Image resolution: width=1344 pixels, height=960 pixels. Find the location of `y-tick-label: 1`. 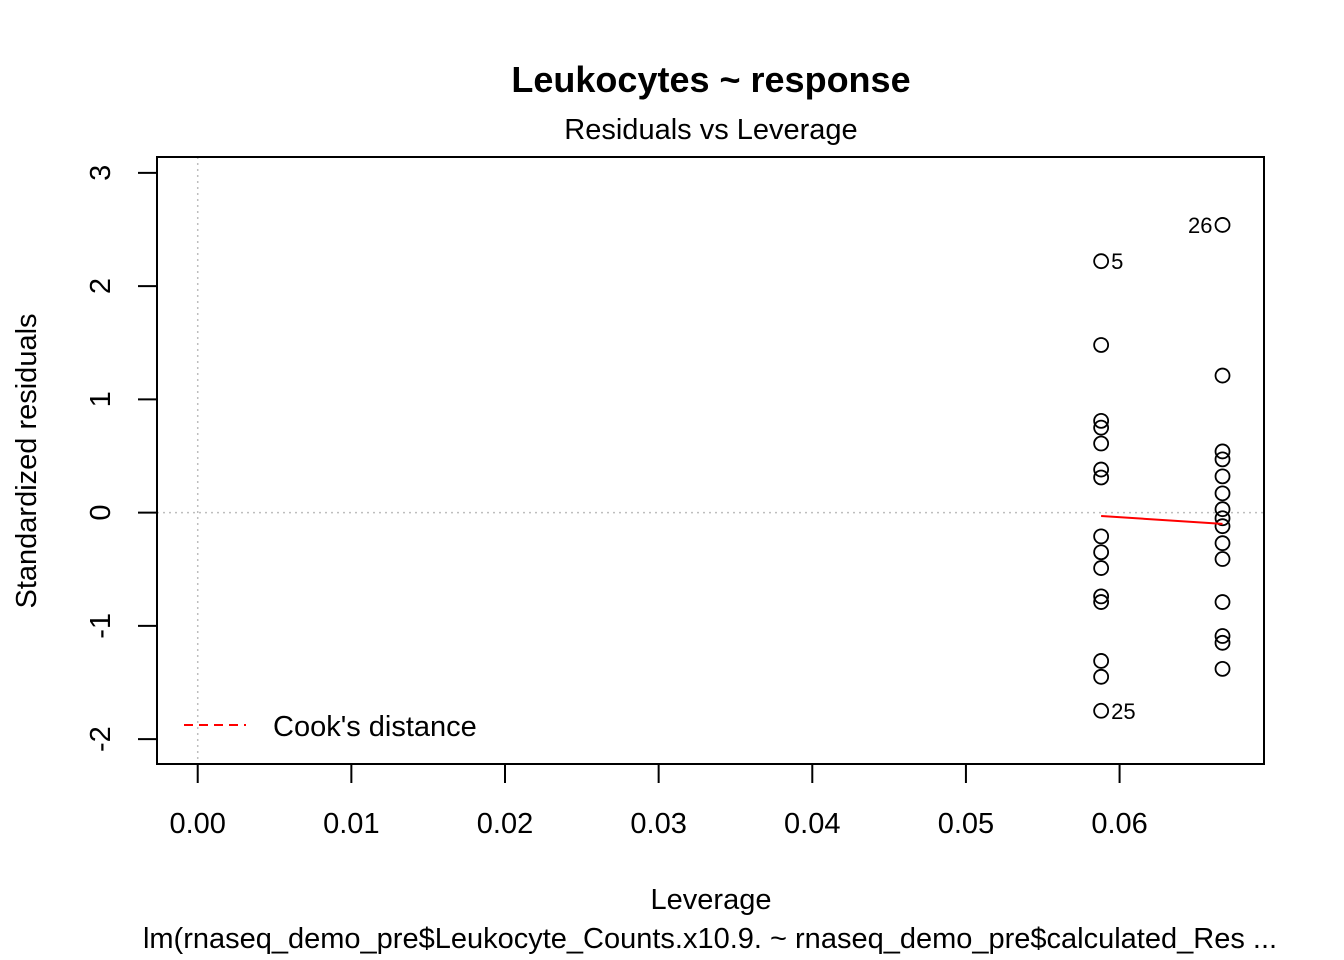

y-tick-label: 1 is located at coordinates (101, 399).